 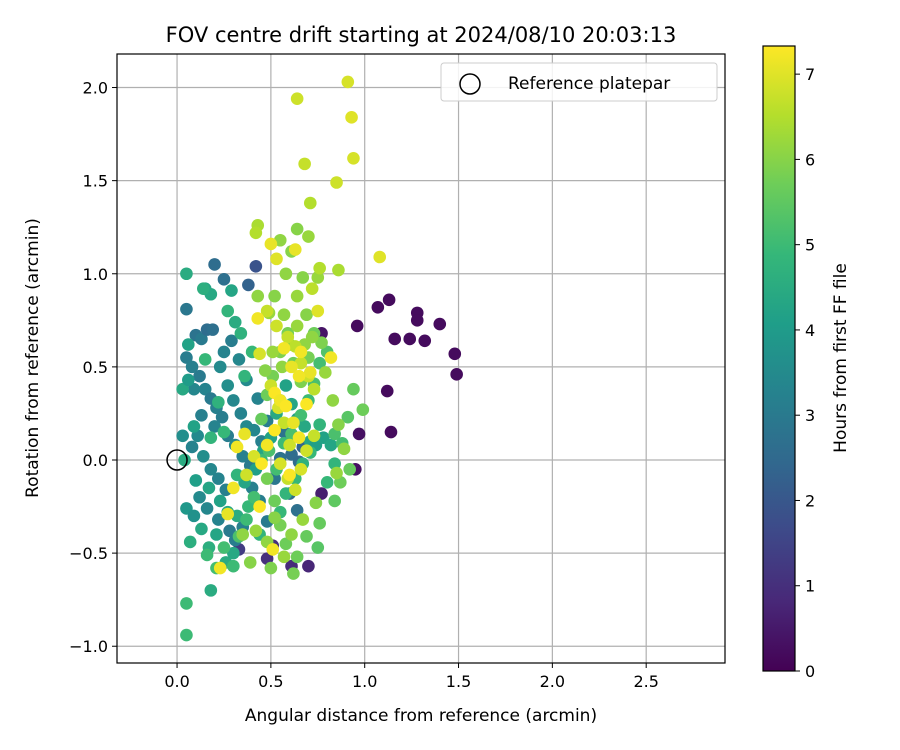 I want to click on x-axis-ticks: 0.0 0.5 1.0 1.5 2.0 2.5, so click(x=411, y=677).